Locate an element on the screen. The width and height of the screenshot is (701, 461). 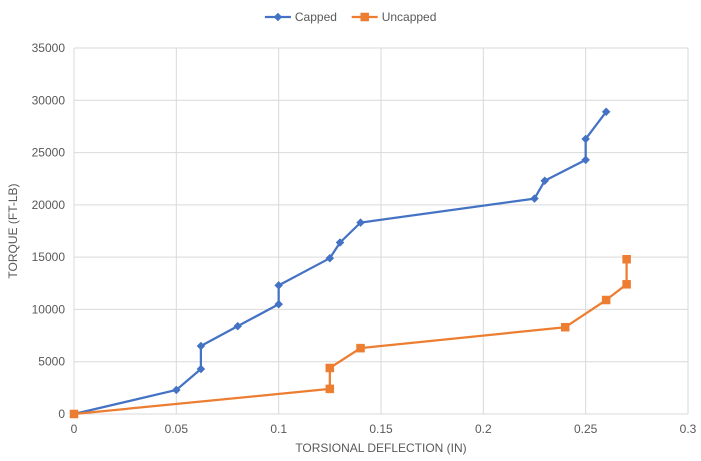
y-tick-label: 20000 is located at coordinates (49, 205).